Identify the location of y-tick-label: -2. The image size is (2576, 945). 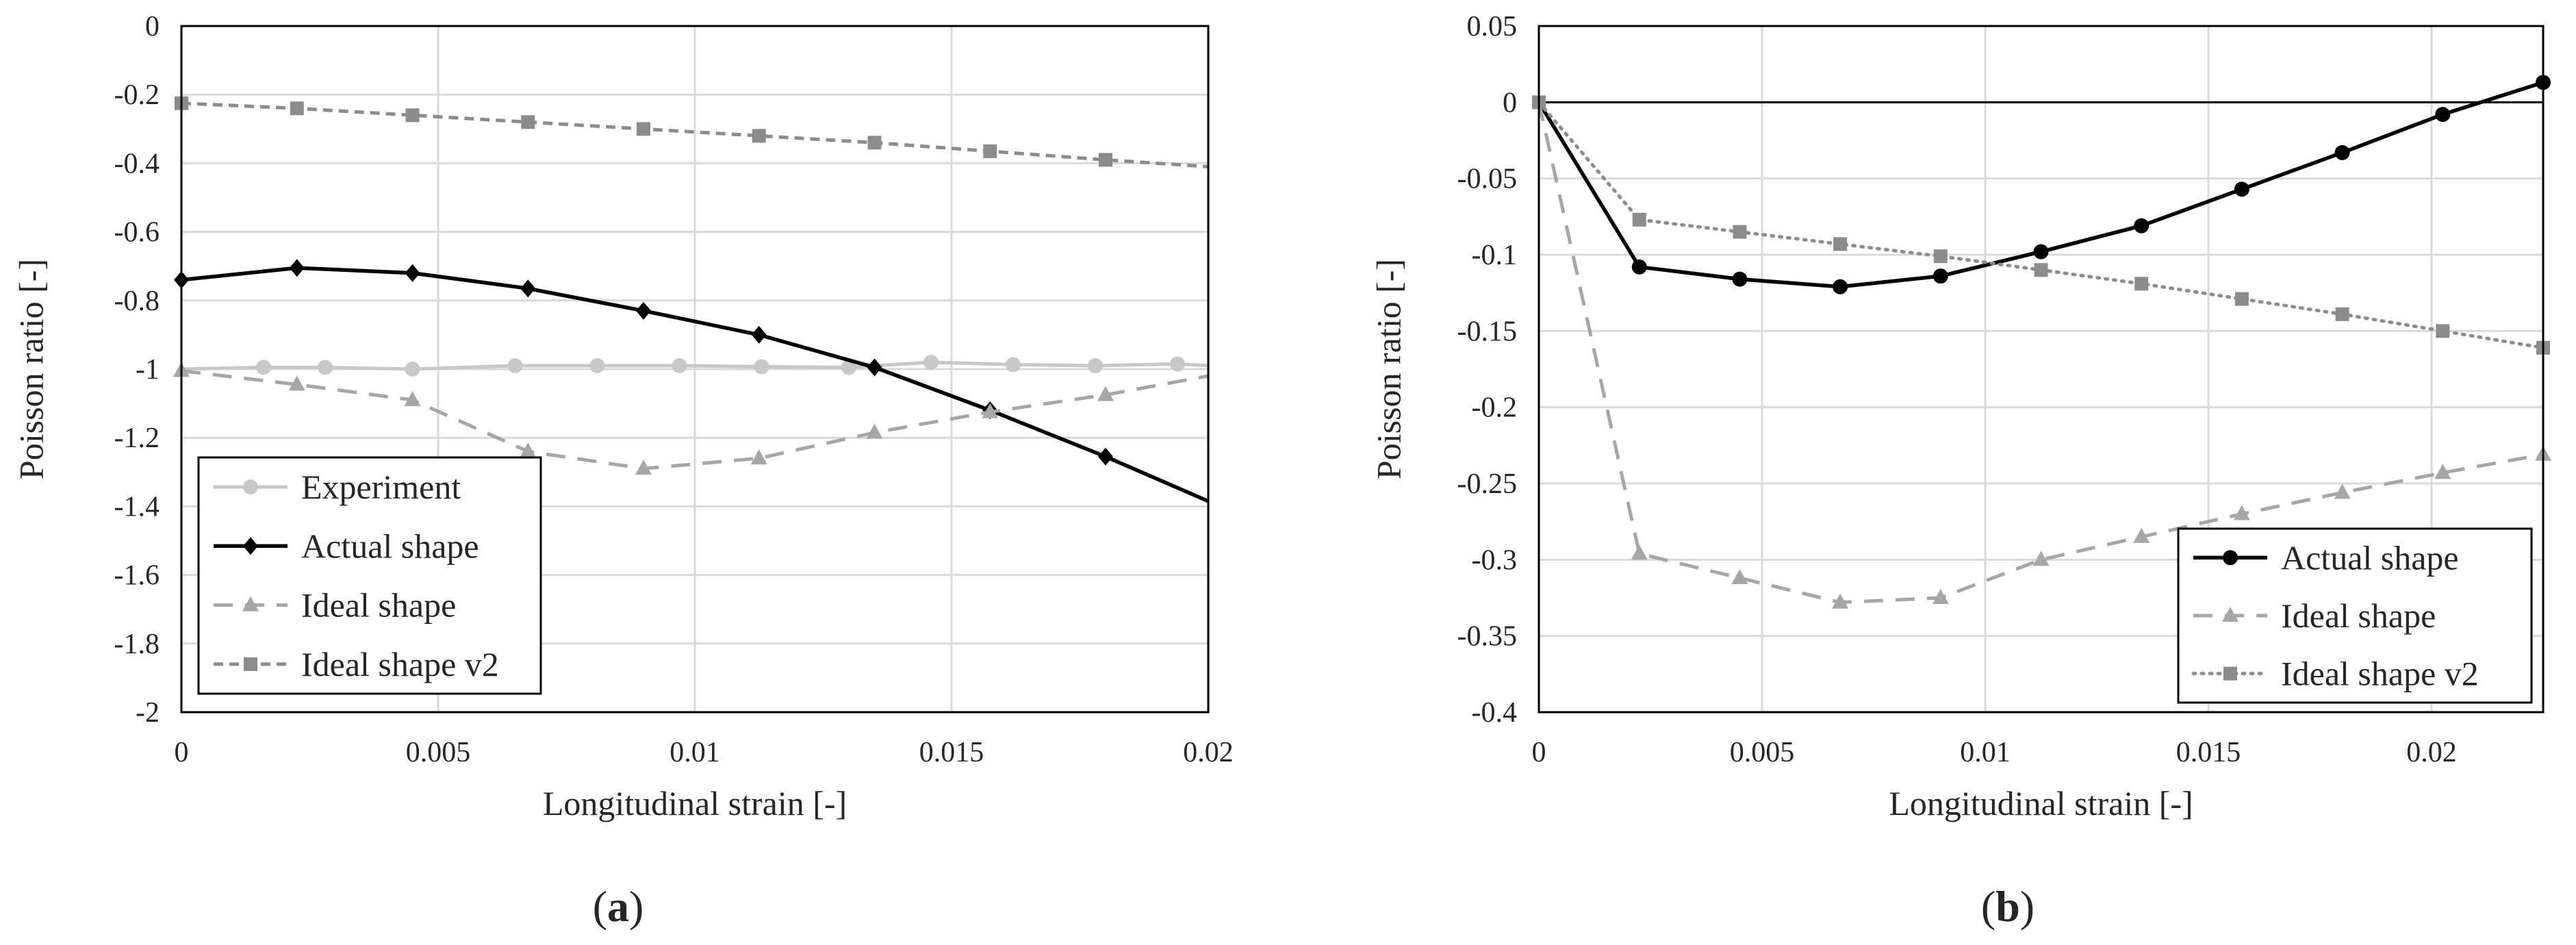
(148, 713).